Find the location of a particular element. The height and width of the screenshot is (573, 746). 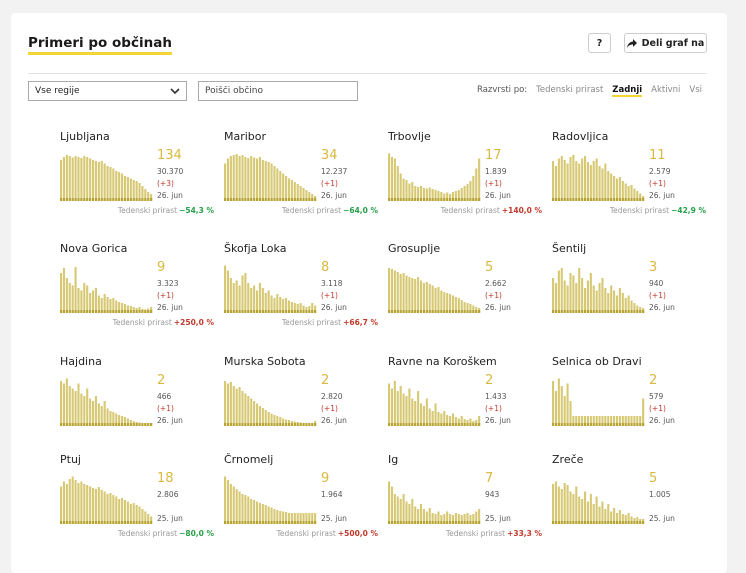

municipality-card: Zreče 5 1.005 25. jun is located at coordinates (632, 503).